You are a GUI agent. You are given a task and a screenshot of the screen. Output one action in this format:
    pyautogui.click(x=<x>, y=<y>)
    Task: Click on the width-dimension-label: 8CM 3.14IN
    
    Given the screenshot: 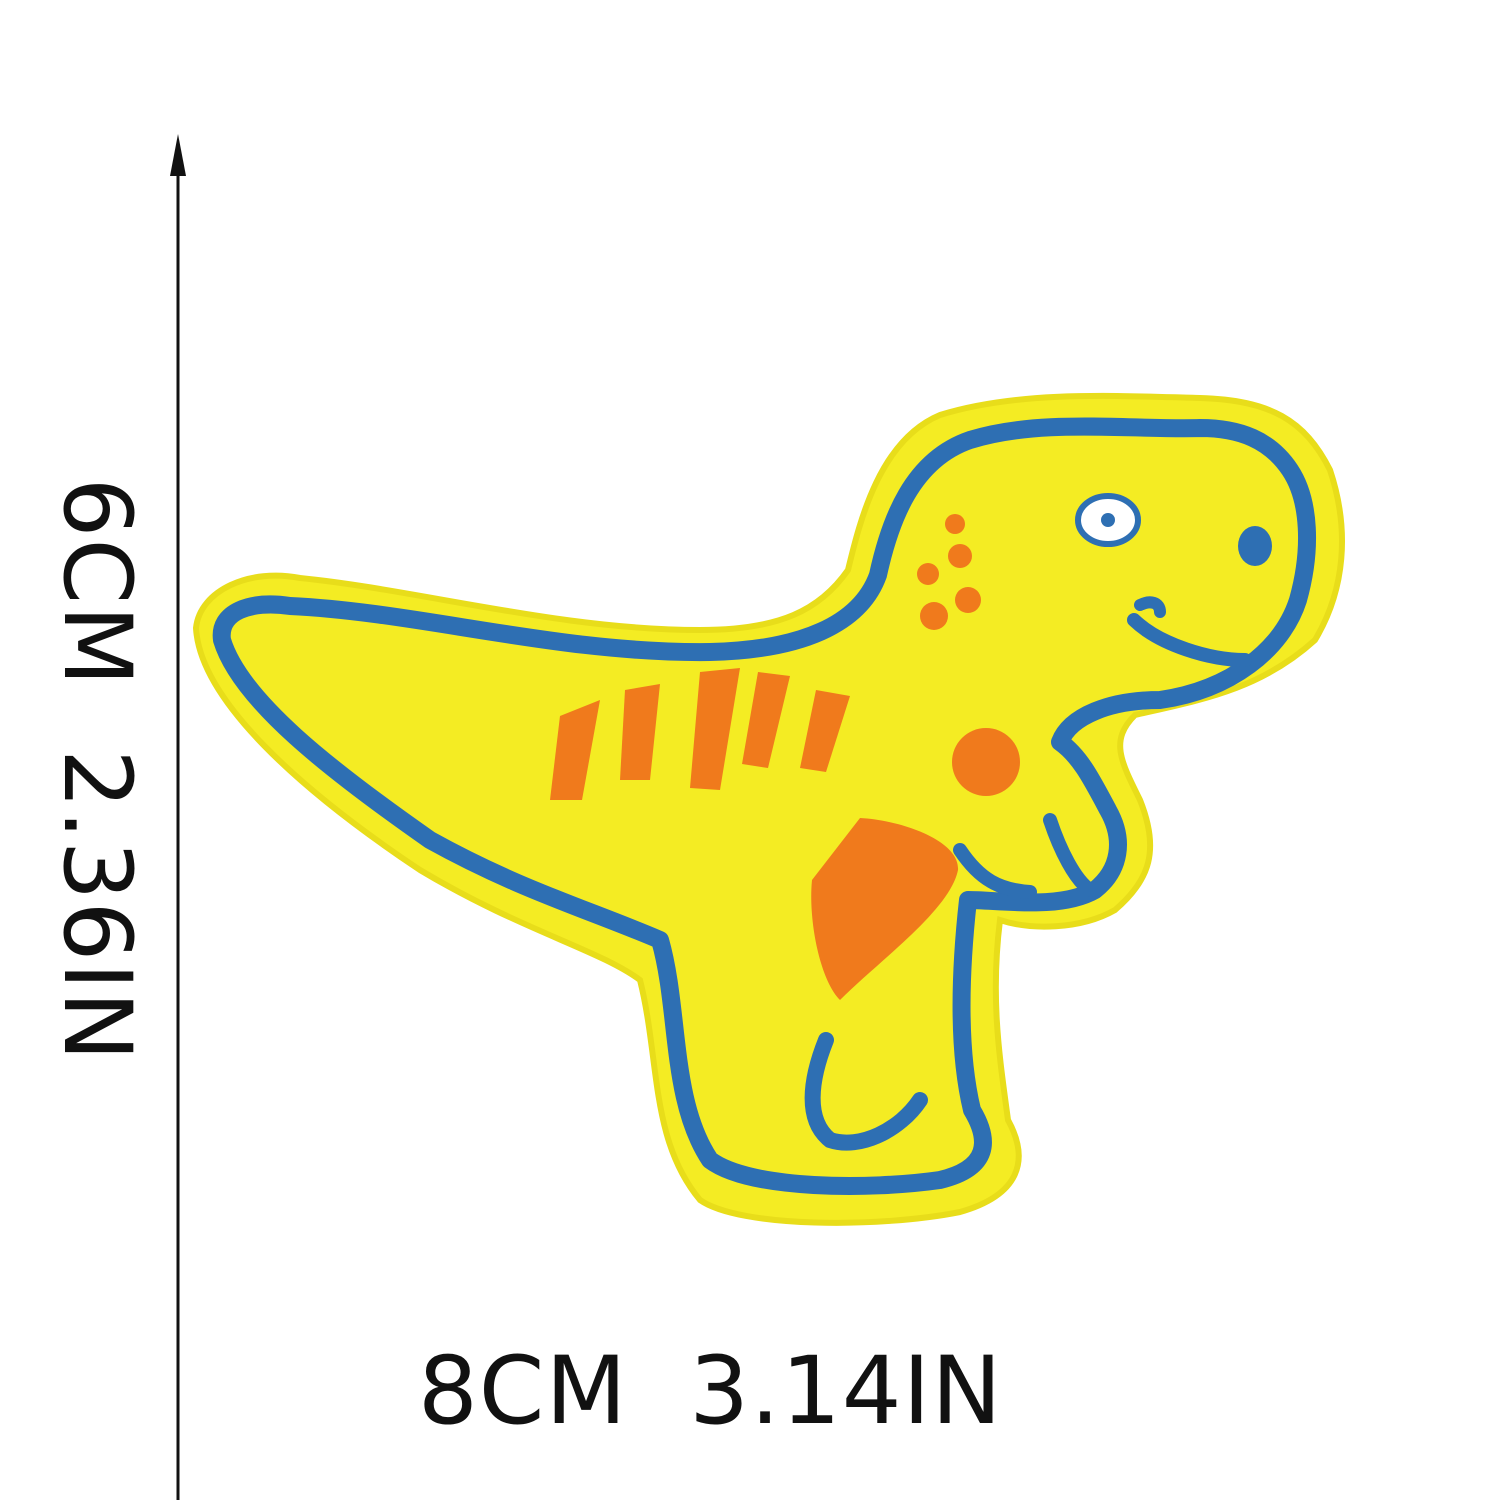 What is the action you would take?
    pyautogui.click(x=710, y=1392)
    